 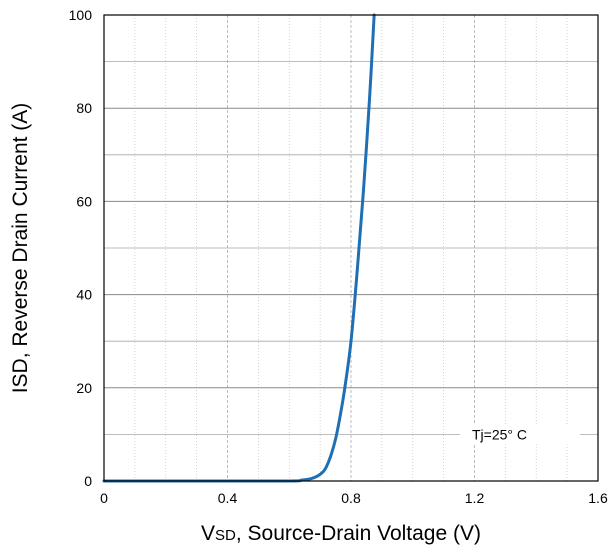 What do you see at coordinates (84, 295) in the screenshot?
I see `y-tick-label: 40` at bounding box center [84, 295].